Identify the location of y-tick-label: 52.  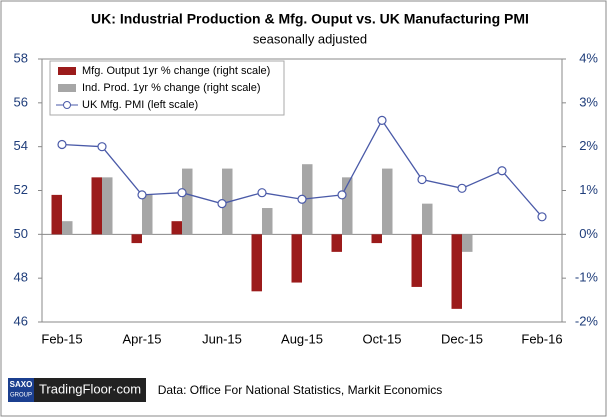
(21, 189).